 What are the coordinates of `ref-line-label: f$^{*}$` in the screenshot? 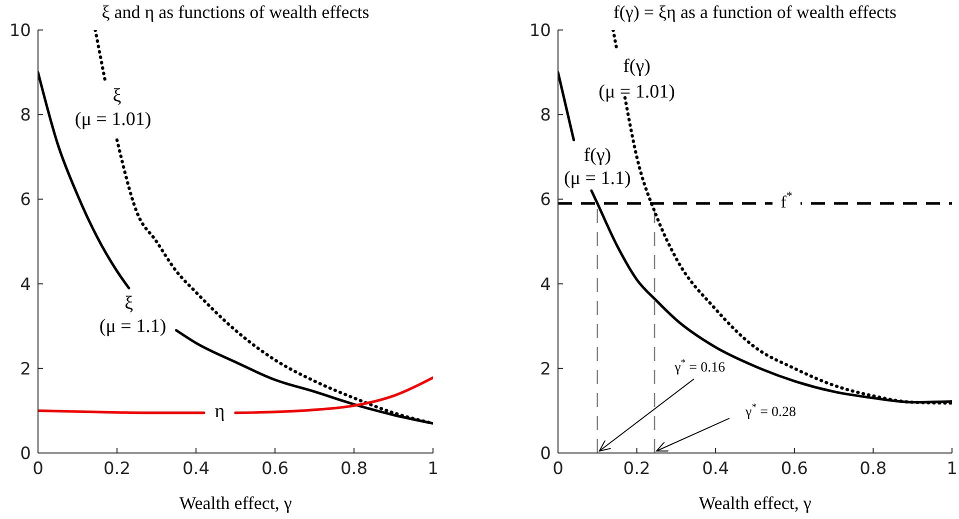 It's located at (786, 200).